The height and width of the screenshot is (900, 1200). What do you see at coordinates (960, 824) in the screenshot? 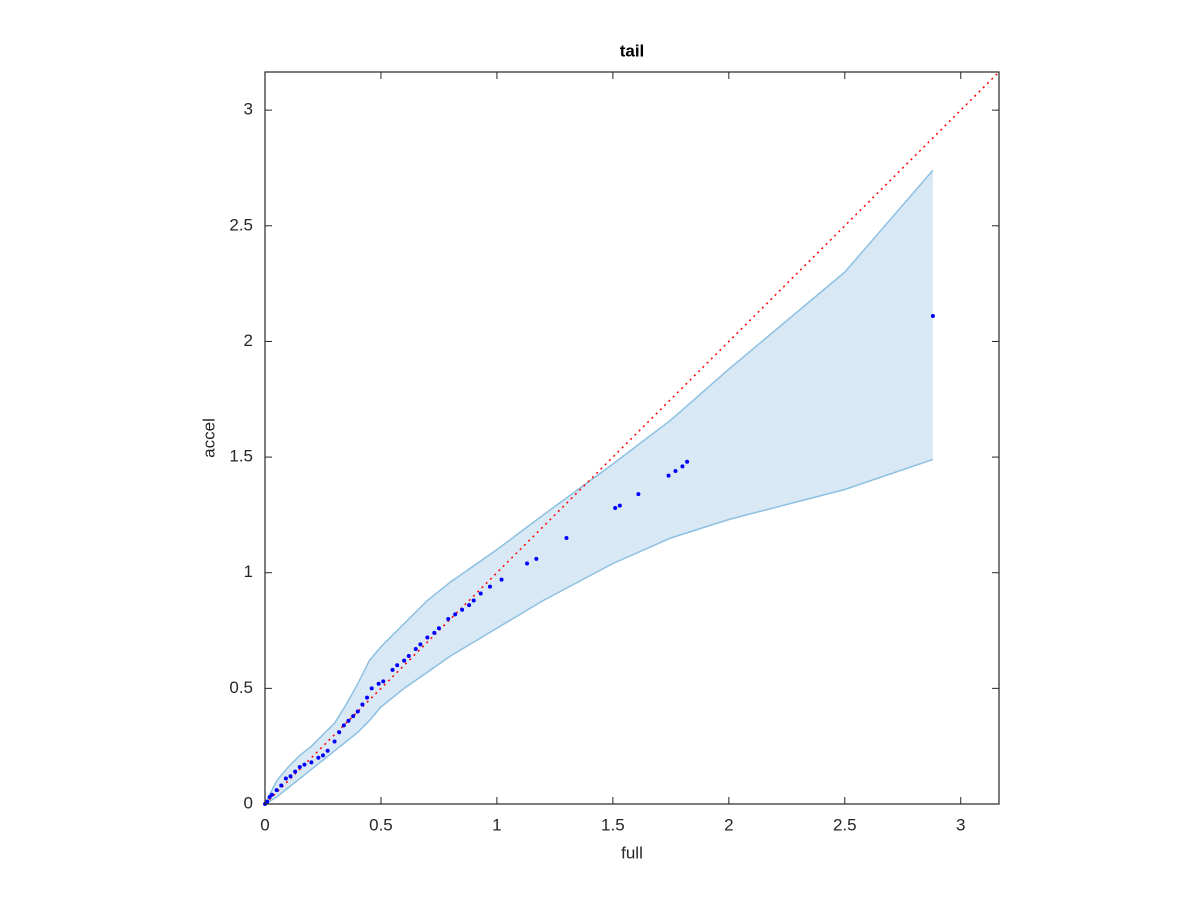
I see `x-tick-label: 3` at bounding box center [960, 824].